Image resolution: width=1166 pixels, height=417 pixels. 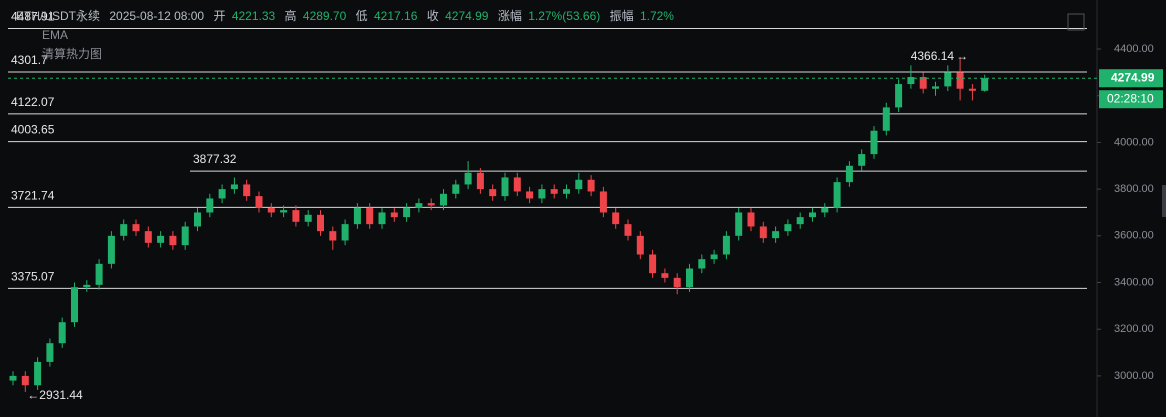 I want to click on value: 1.72%, so click(x=657, y=16).